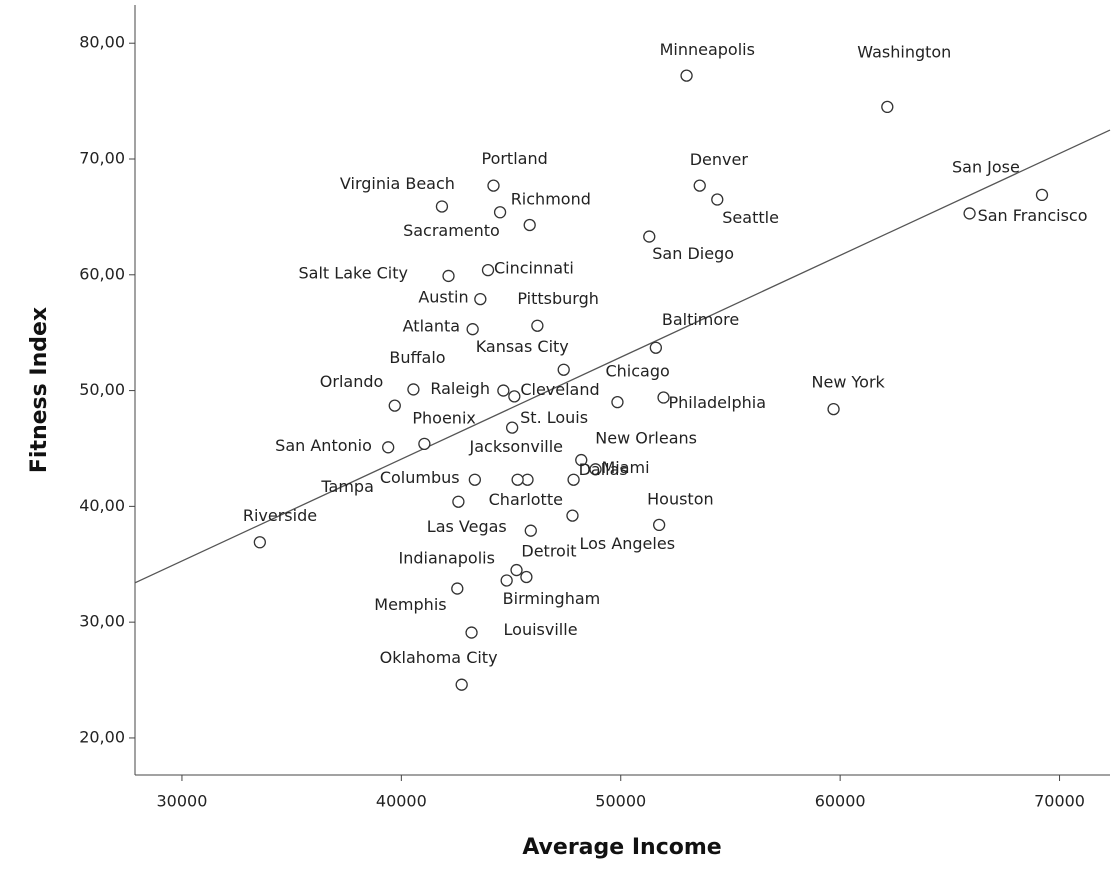 The width and height of the screenshot is (1117, 886). Describe the element at coordinates (102, 505) in the screenshot. I see `y-tick-label: 40,00` at that location.